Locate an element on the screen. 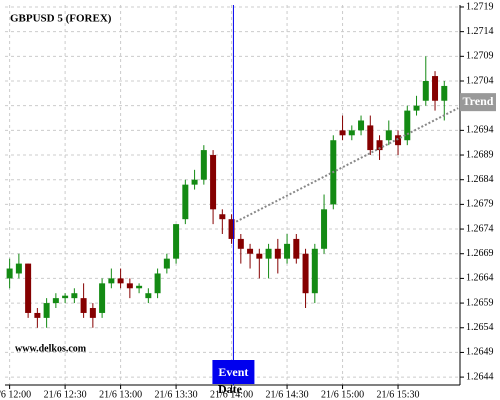 This screenshot has width=500, height=400. trend-label-box is located at coordinates (478, 102).